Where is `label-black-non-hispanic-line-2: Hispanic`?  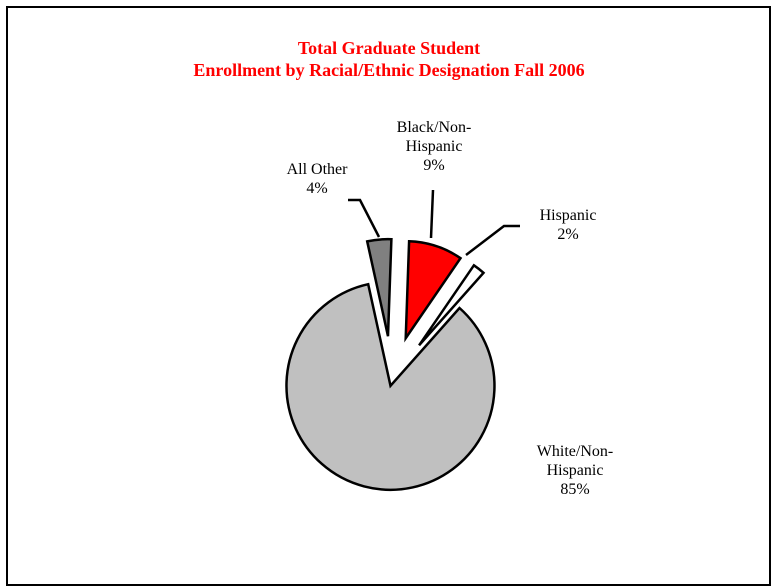
label-black-non-hispanic-line-2: Hispanic is located at coordinates (434, 146).